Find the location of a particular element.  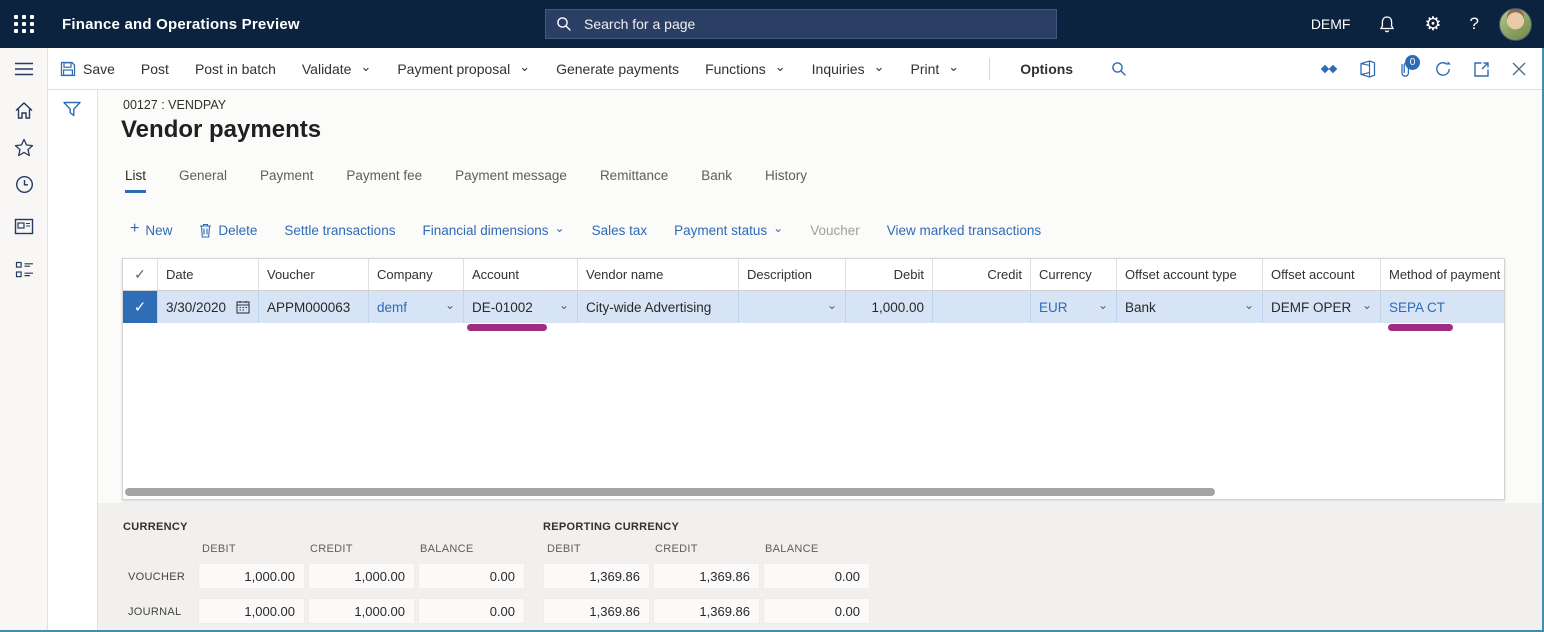

cell-credit is located at coordinates (982, 307).